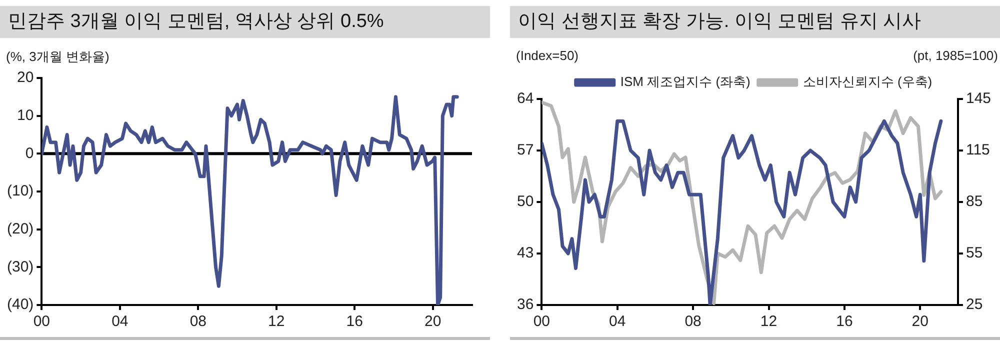 The image size is (1000, 341). I want to click on y2-axis-title: (pt, 1985=100), so click(955, 55).